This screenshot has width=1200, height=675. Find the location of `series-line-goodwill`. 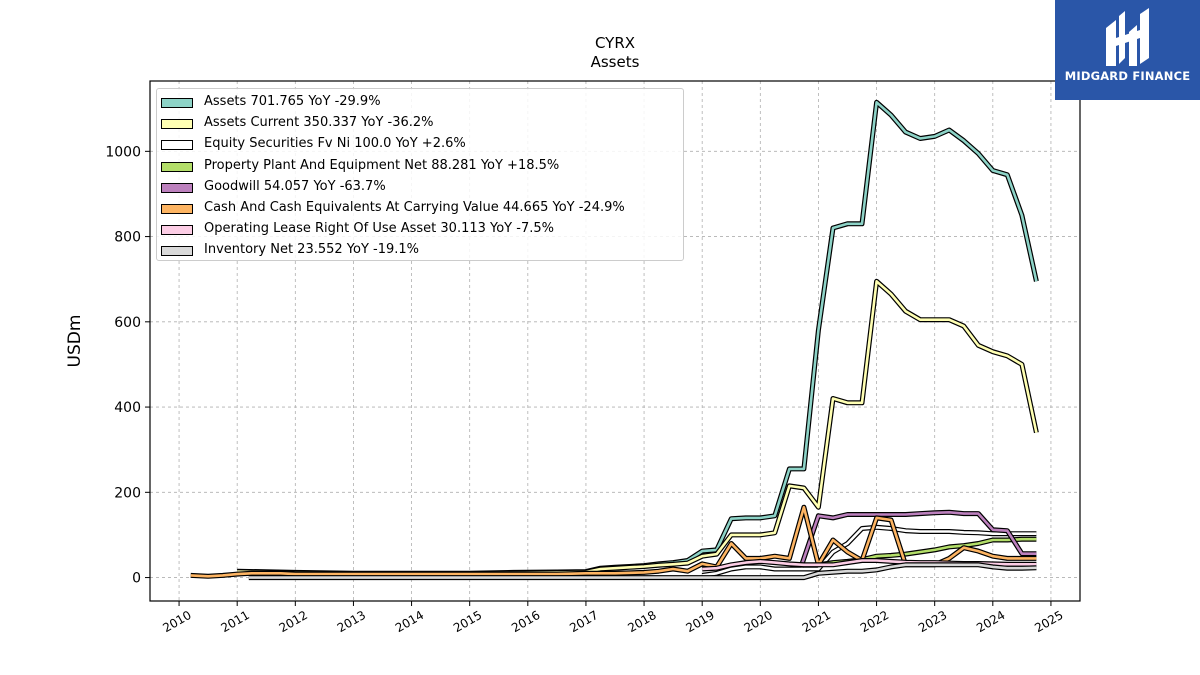

series-line-goodwill is located at coordinates (918, 539).